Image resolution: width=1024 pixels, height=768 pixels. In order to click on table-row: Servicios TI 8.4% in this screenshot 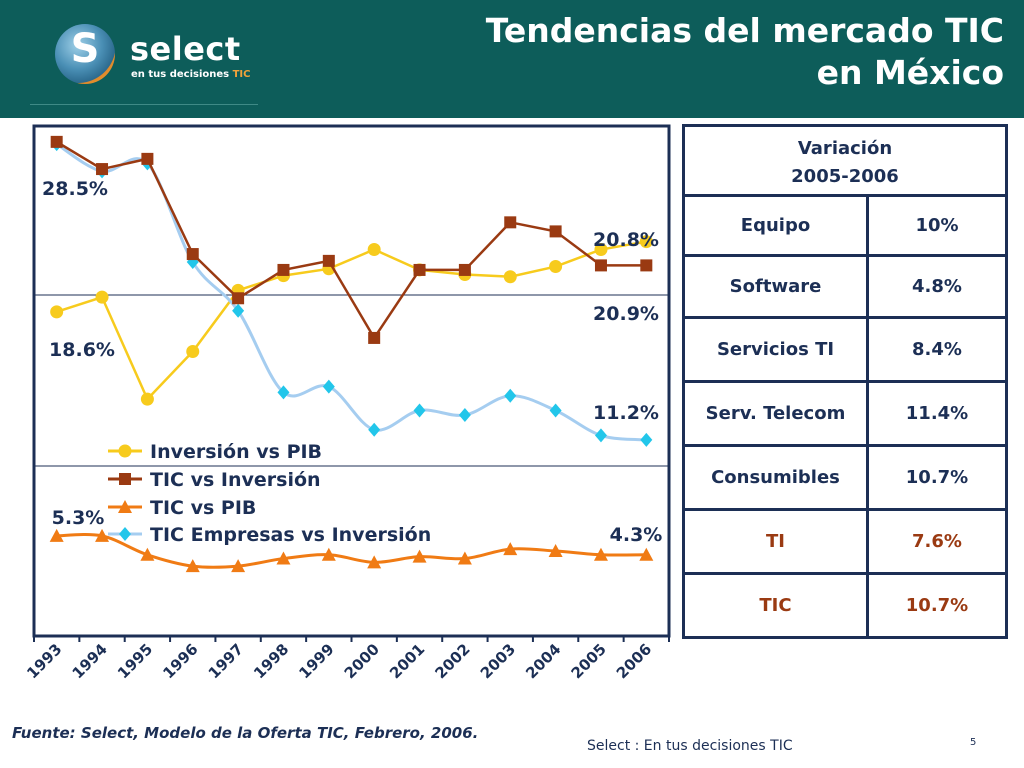, I will do `click(845, 351)`.